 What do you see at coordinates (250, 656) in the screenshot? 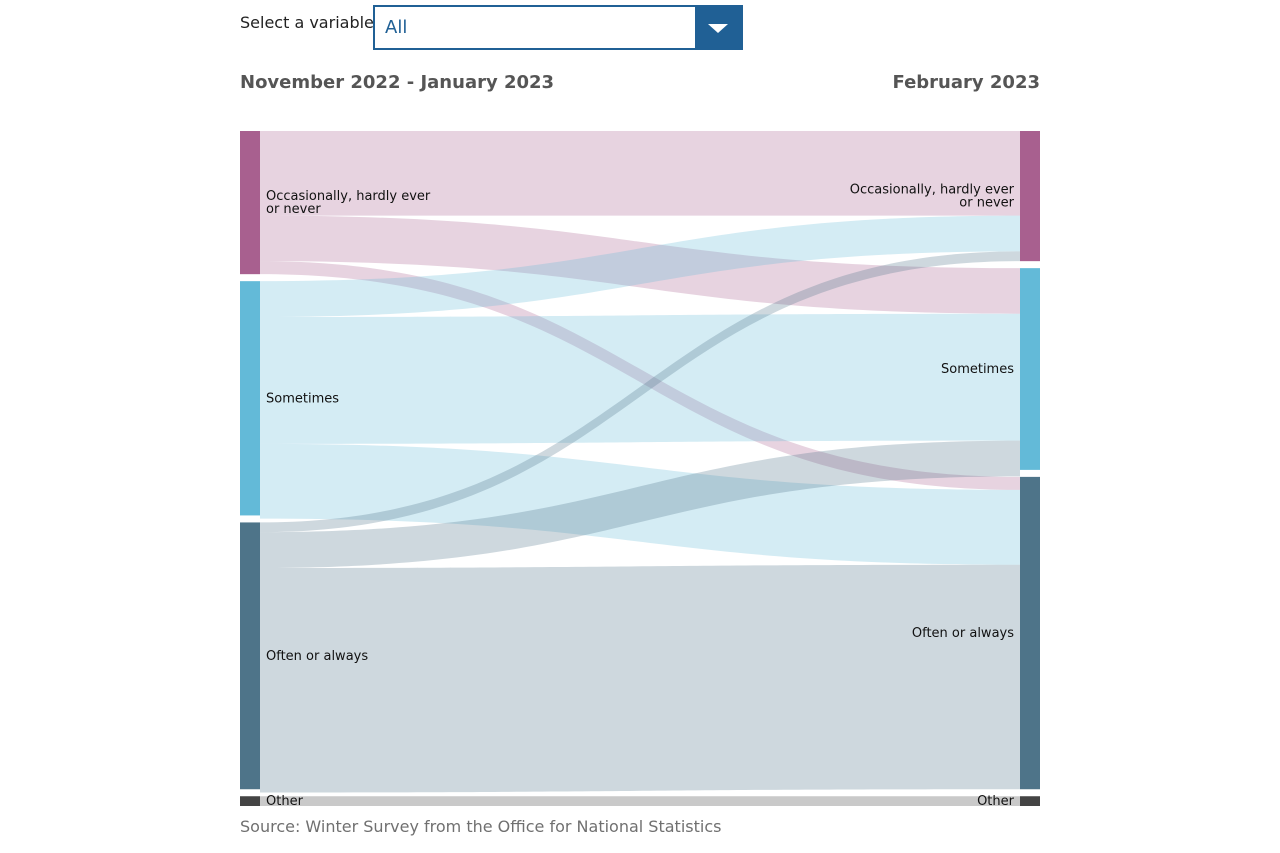
I see `node-left-often` at bounding box center [250, 656].